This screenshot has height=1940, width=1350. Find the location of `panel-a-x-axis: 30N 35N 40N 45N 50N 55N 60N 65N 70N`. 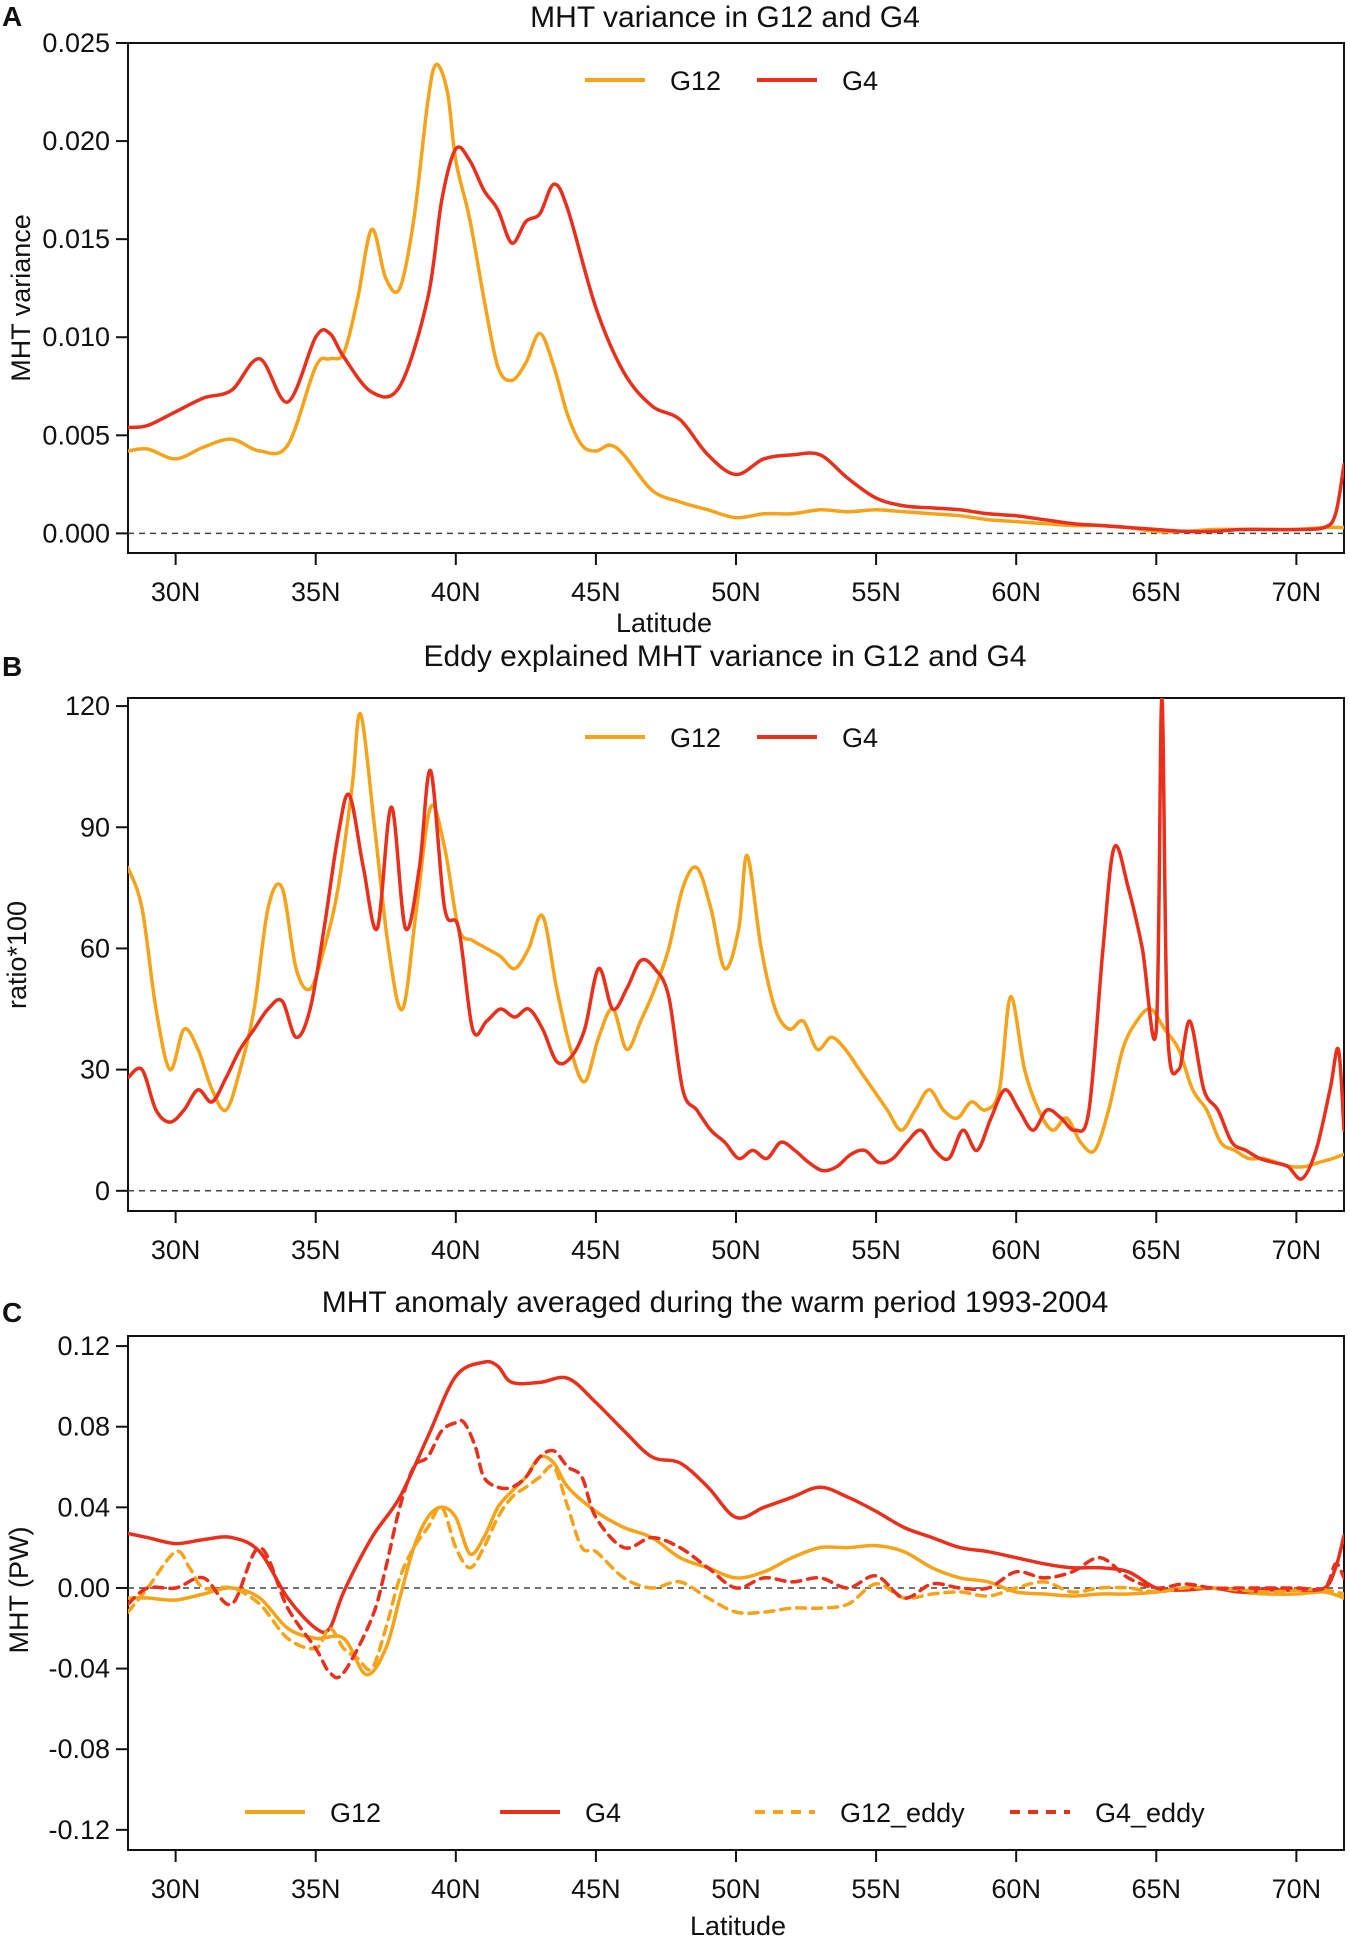

panel-a-x-axis: 30N 35N 40N 45N 50N 55N 60N 65N 70N is located at coordinates (736, 580).